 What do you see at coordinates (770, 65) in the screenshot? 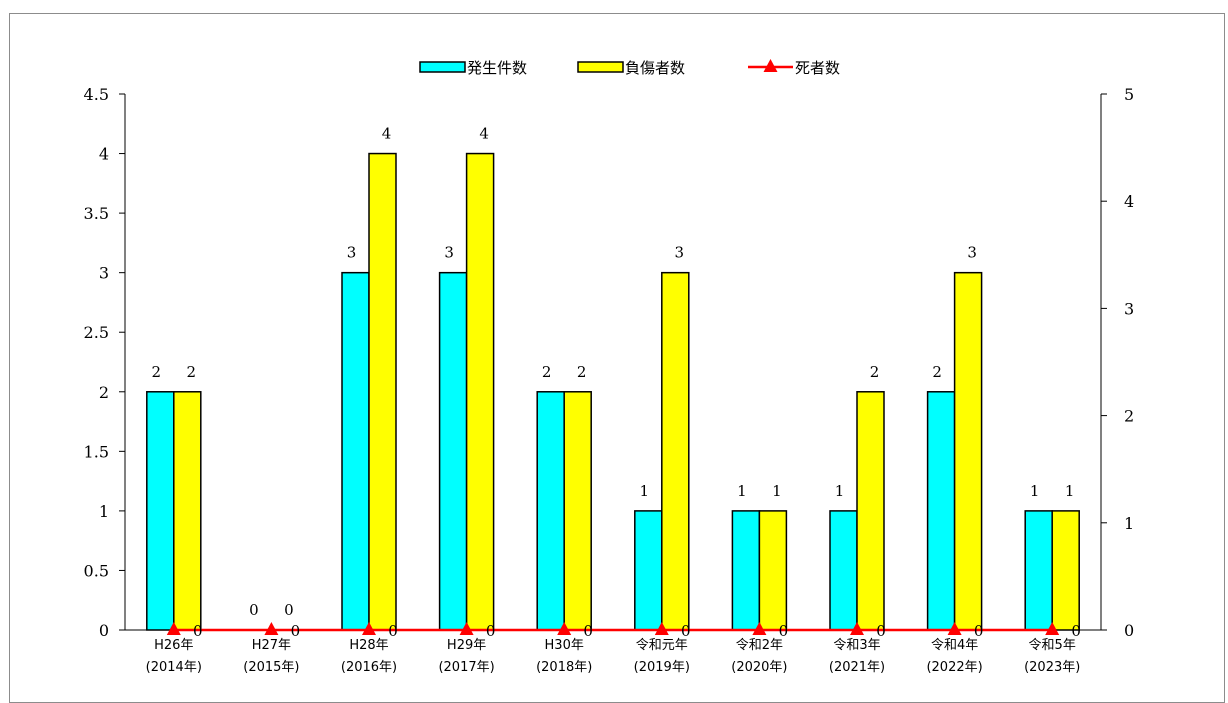
I see `legend-marker` at bounding box center [770, 65].